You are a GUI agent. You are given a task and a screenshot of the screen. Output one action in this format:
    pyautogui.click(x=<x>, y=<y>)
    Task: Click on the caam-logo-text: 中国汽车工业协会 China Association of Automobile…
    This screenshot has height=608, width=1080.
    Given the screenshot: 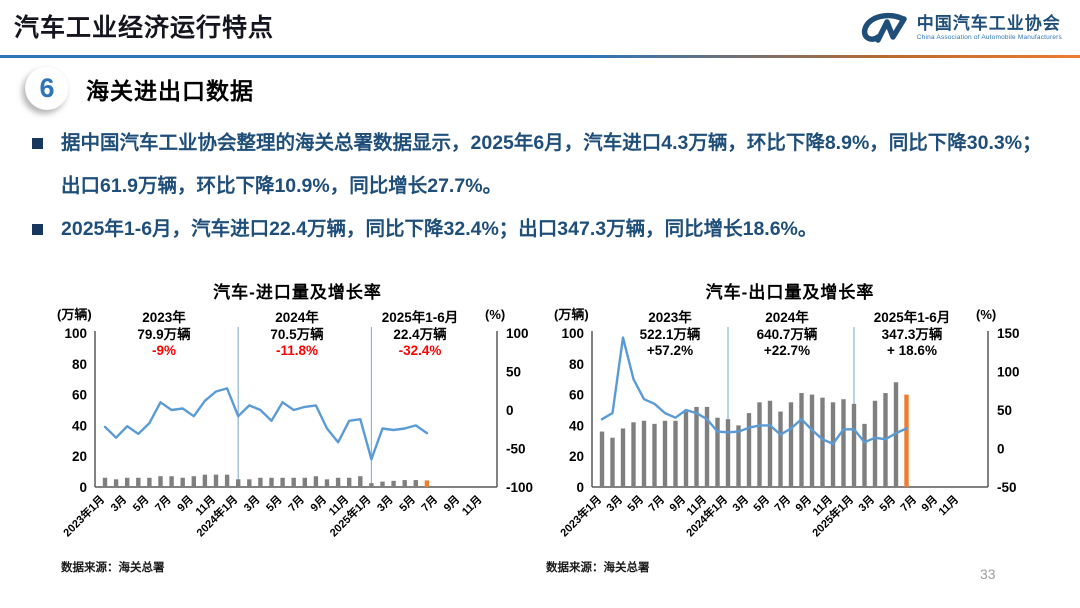 What is the action you would take?
    pyautogui.click(x=989, y=27)
    